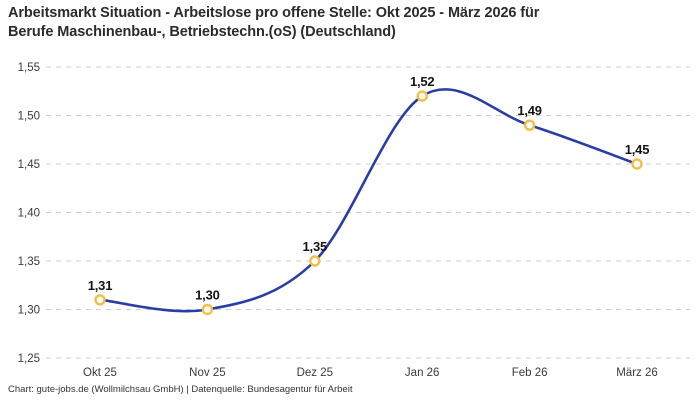 The height and width of the screenshot is (400, 700). What do you see at coordinates (100, 285) in the screenshot?
I see `data-point-label: 1,31` at bounding box center [100, 285].